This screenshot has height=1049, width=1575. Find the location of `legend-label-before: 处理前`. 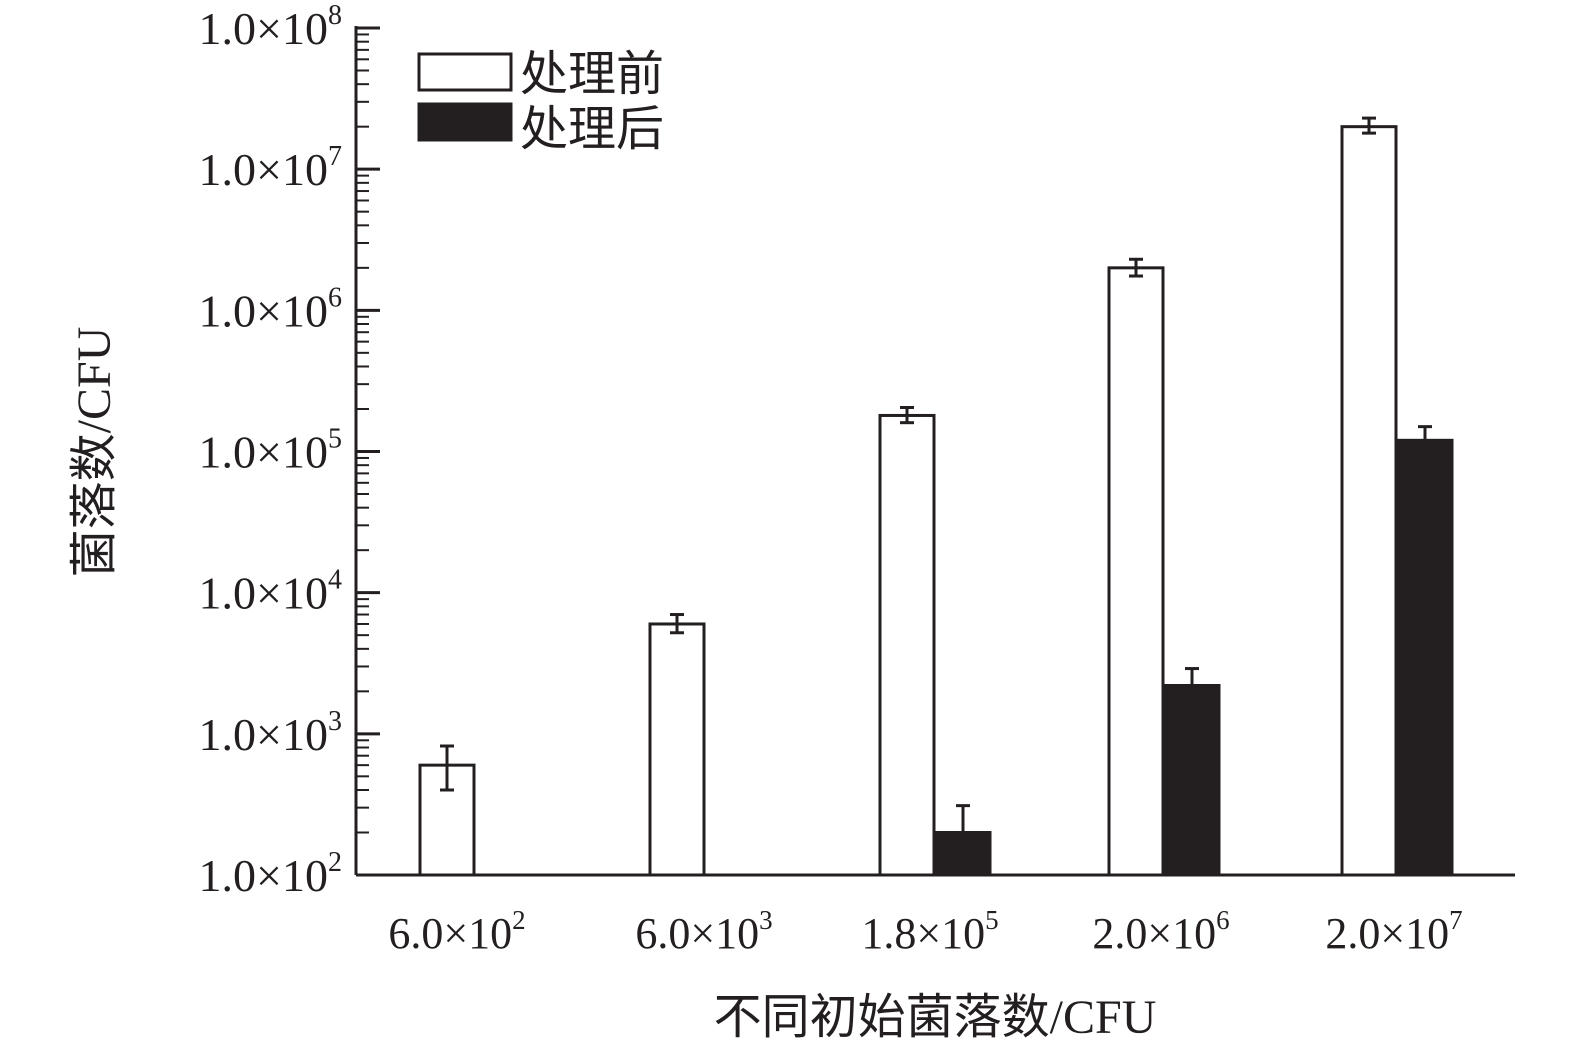

legend-label-before: 处理前 is located at coordinates (592, 74).